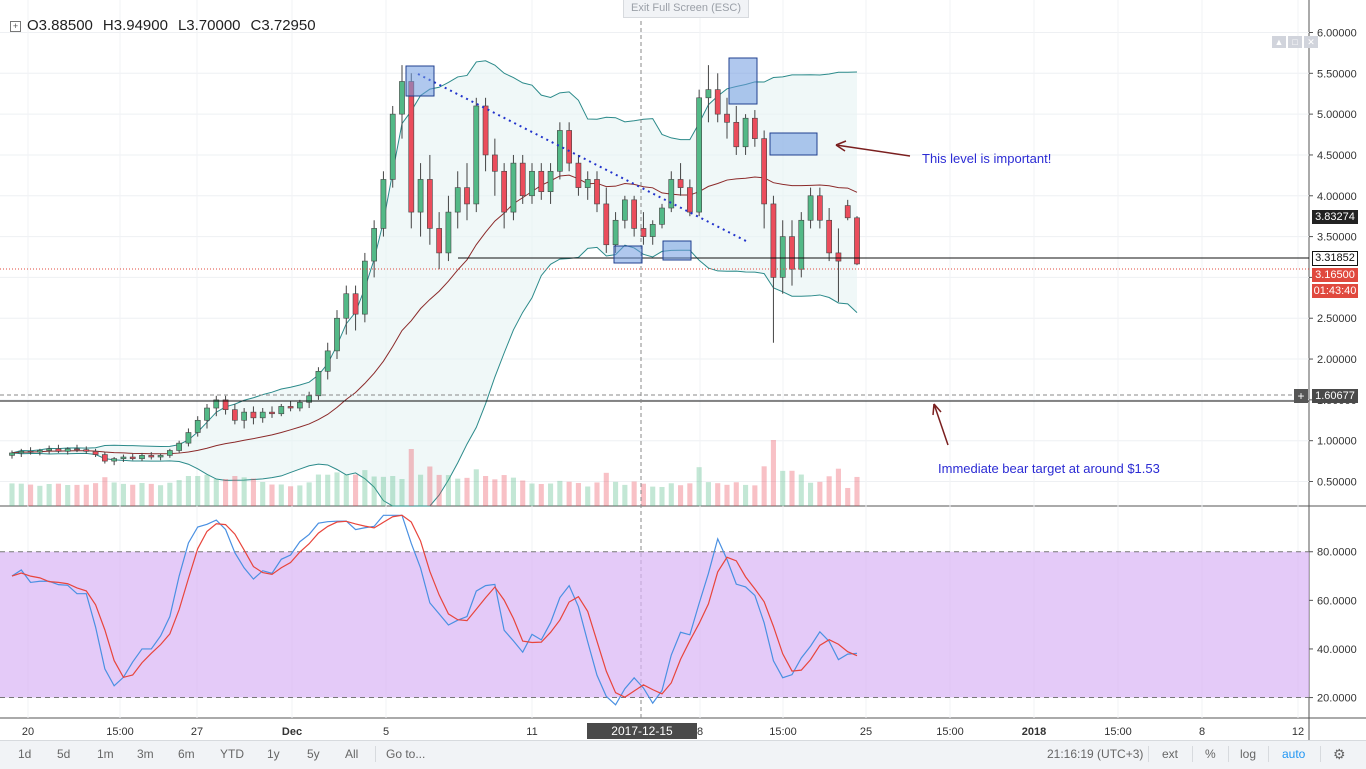 This screenshot has height=769, width=1366. What do you see at coordinates (186, 754) in the screenshot?
I see `range-6m-button: 6m` at bounding box center [186, 754].